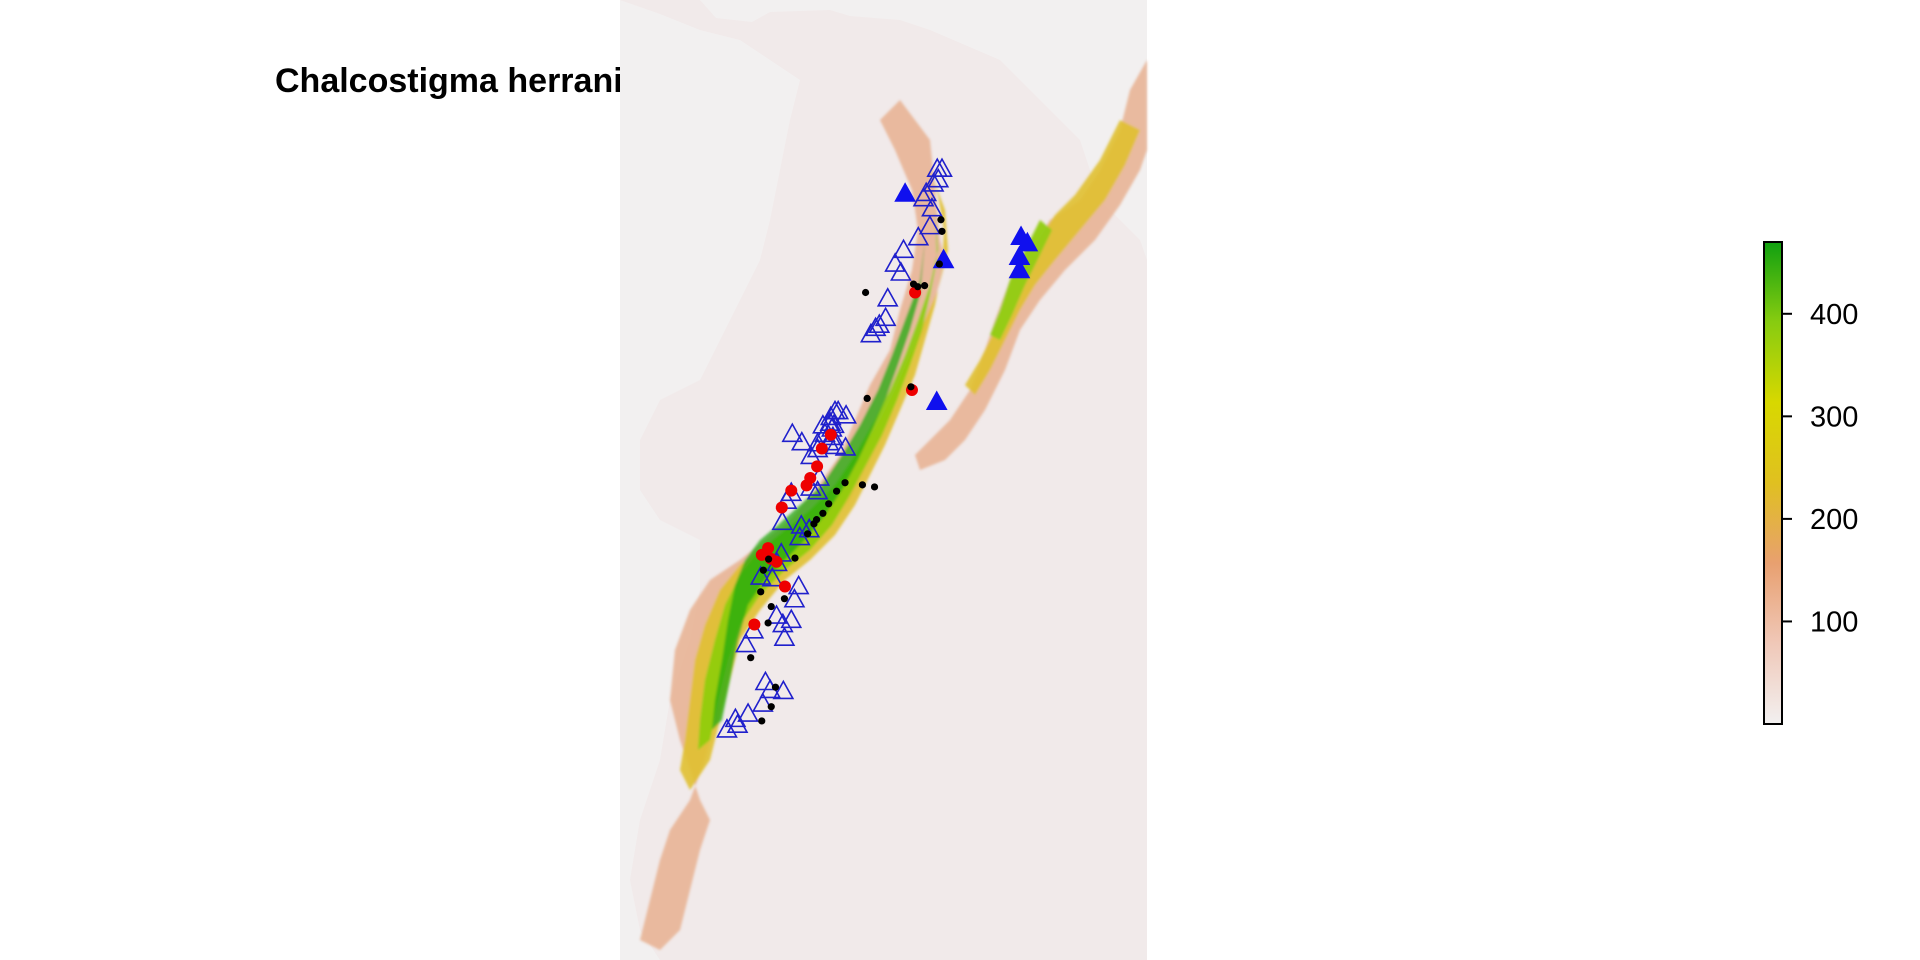 Image resolution: width=1920 pixels, height=960 pixels. I want to click on legend-ticks: 100 200 300 400, so click(1820, 468).